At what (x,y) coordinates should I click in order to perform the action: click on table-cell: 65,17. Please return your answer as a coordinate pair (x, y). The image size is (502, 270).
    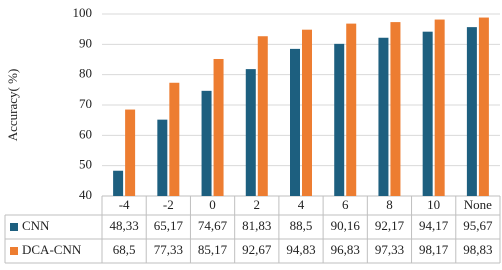
    Looking at the image, I should click on (169, 225).